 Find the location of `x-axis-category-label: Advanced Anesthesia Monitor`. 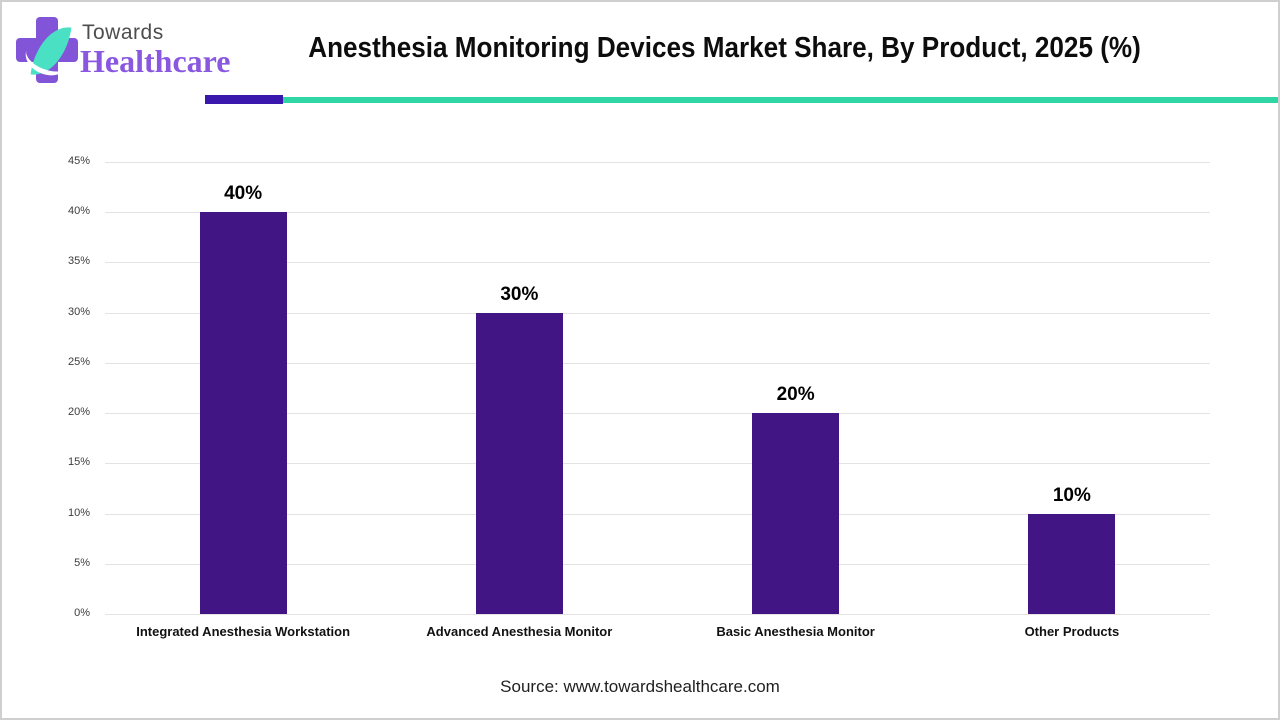

x-axis-category-label: Advanced Anesthesia Monitor is located at coordinates (519, 631).